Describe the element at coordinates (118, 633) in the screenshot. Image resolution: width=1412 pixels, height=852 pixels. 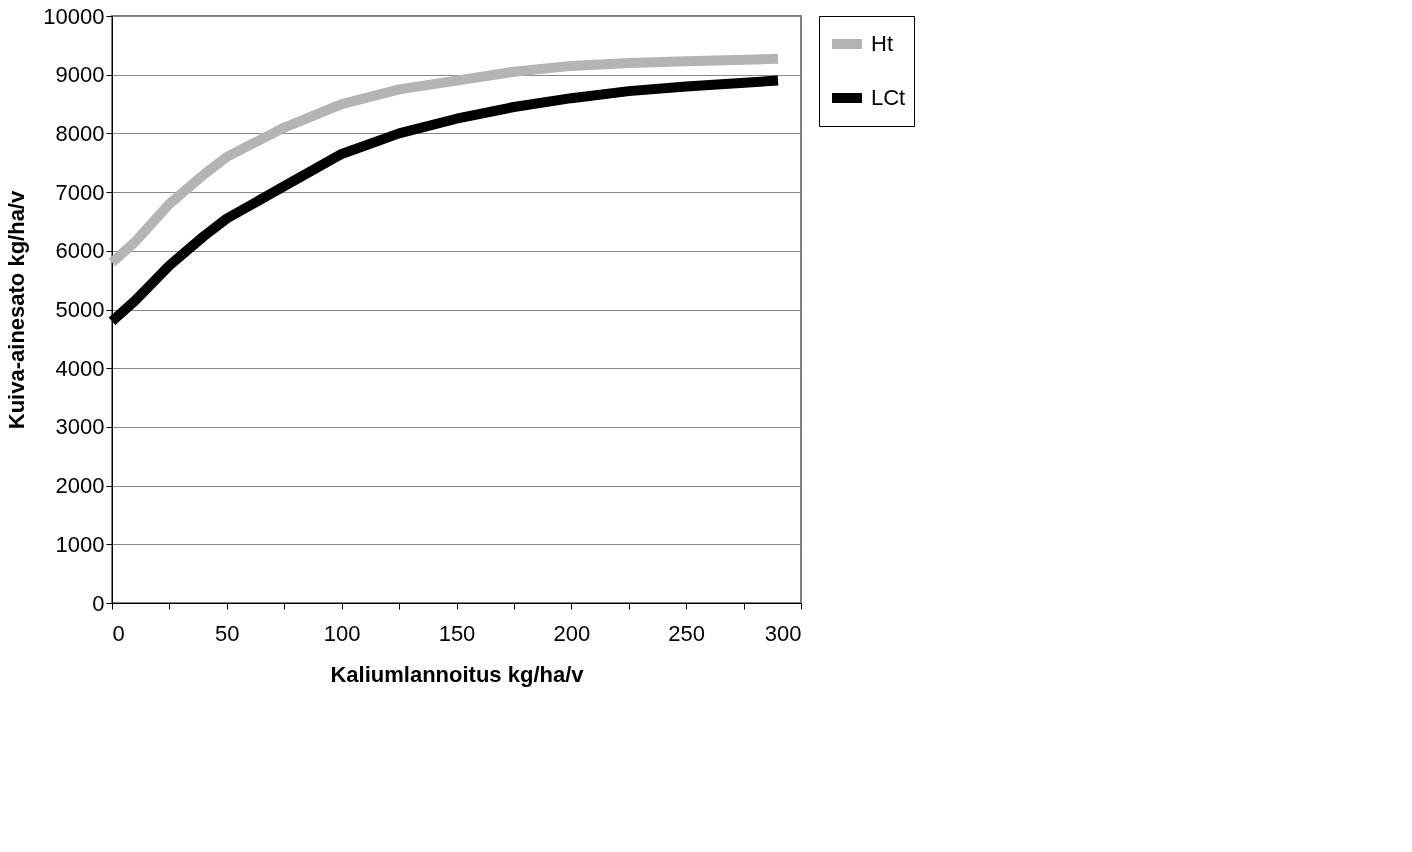
I see `x-tick-label: 0` at that location.